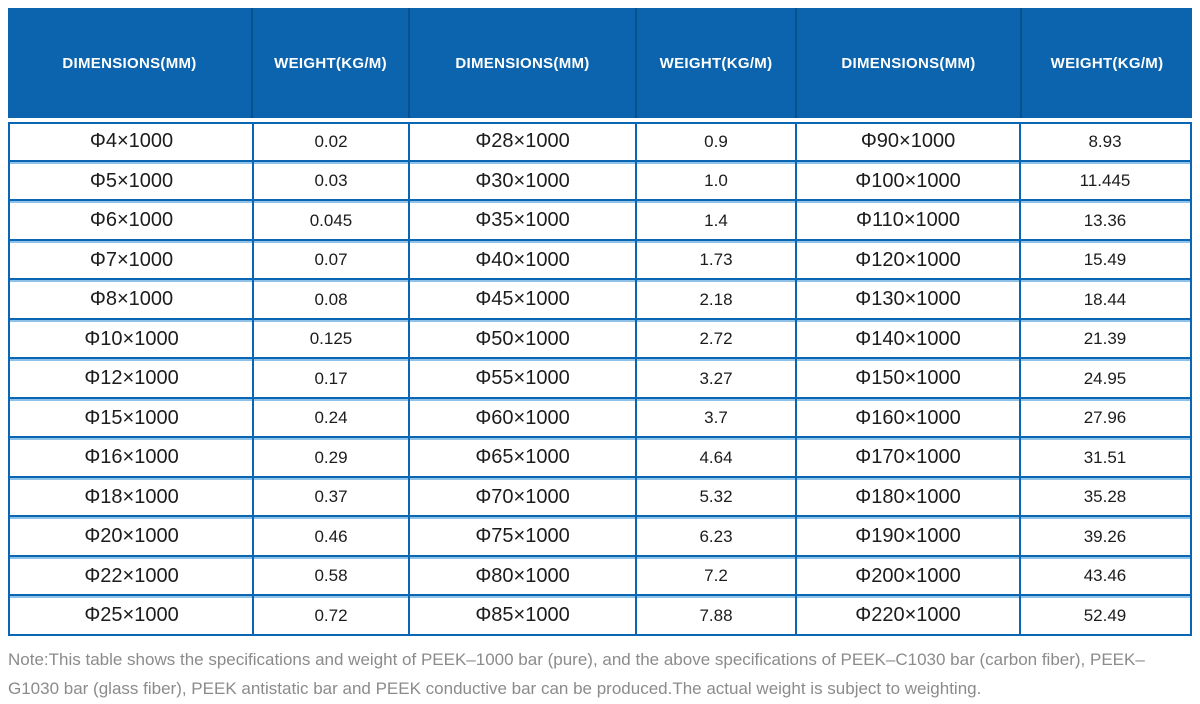 The width and height of the screenshot is (1200, 704). Describe the element at coordinates (600, 142) in the screenshot. I see `table-row: Φ4×1000 0.02 Φ28×1000 0.9 Φ90×1000 8.93` at that location.